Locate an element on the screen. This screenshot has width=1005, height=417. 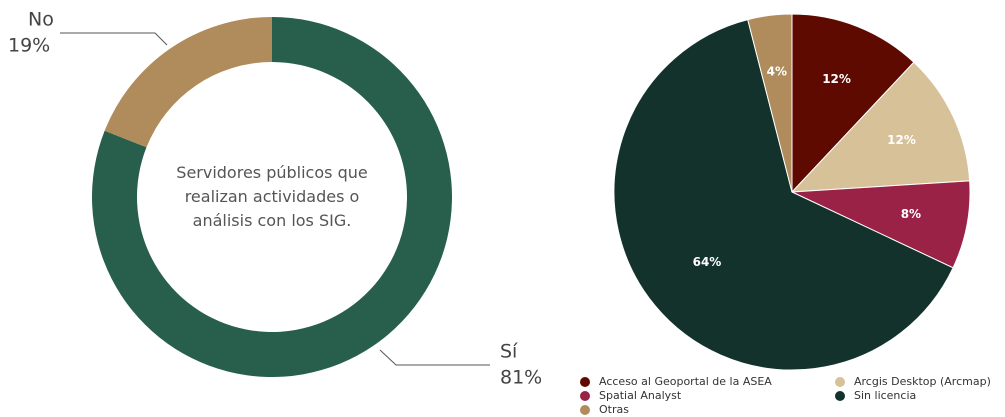
segment-name: No is located at coordinates (41, 20).